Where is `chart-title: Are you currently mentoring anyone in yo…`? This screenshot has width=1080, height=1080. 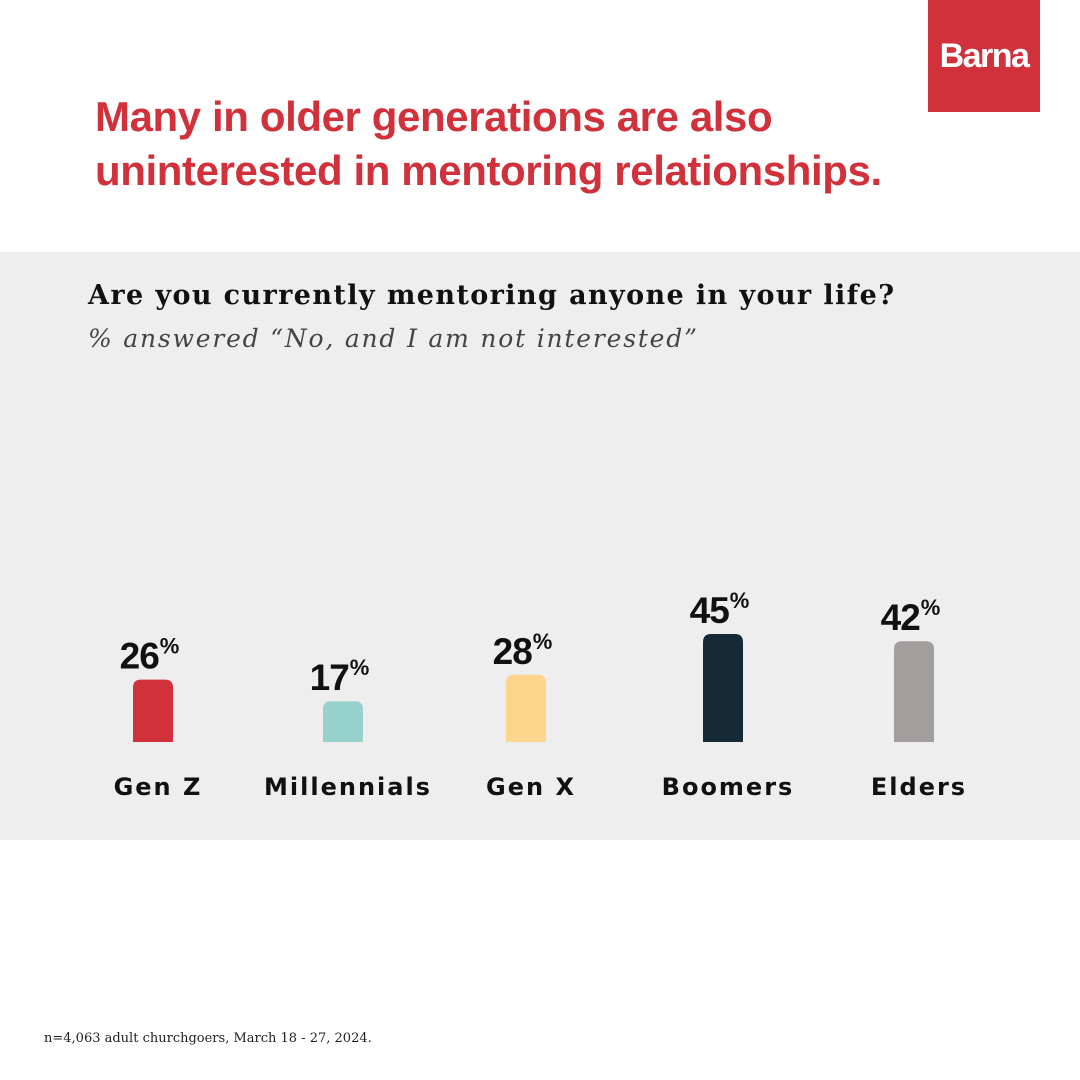 chart-title: Are you currently mentoring anyone in yo… is located at coordinates (492, 295).